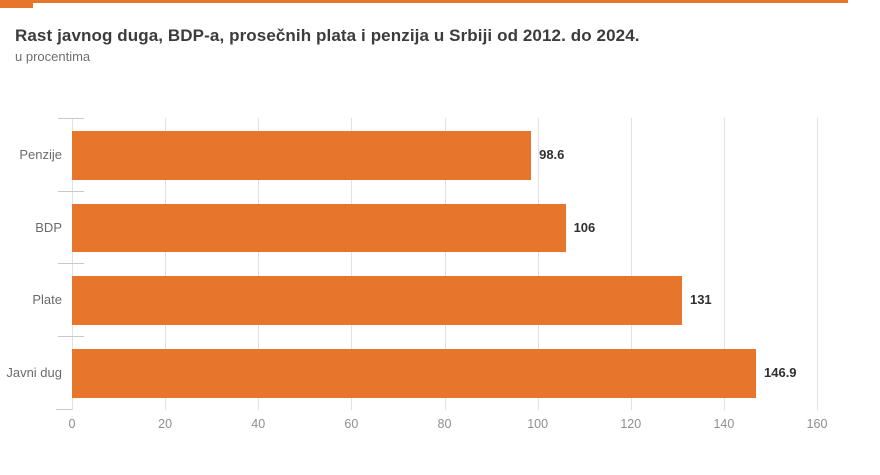  Describe the element at coordinates (165, 424) in the screenshot. I see `x-axis-tick-label: 20` at that location.